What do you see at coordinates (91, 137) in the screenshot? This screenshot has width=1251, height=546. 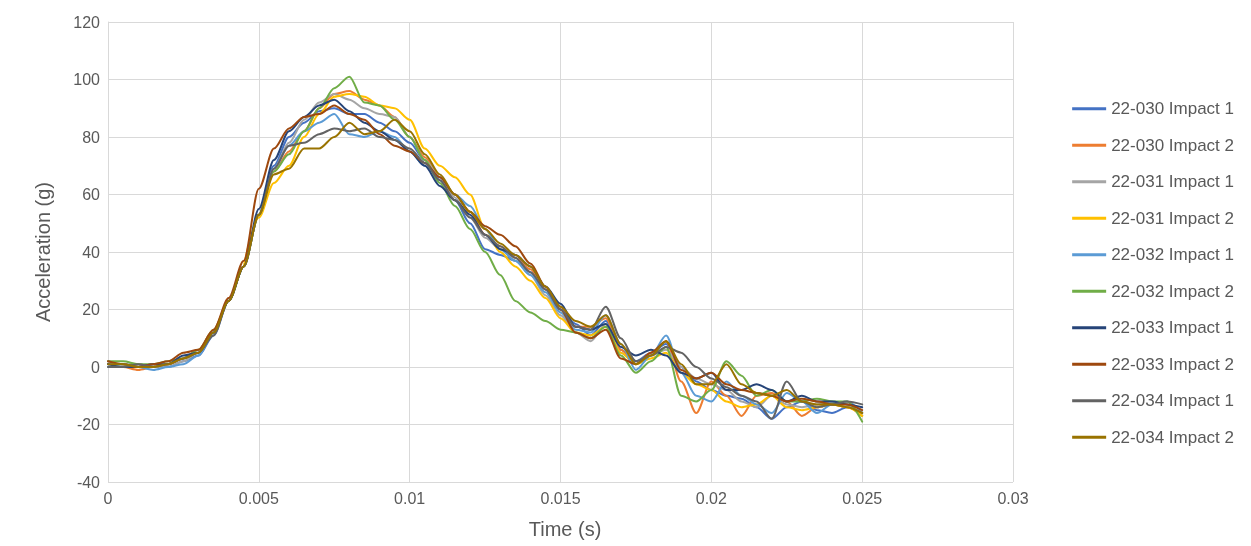 I see `y-tick-label: 80` at bounding box center [91, 137].